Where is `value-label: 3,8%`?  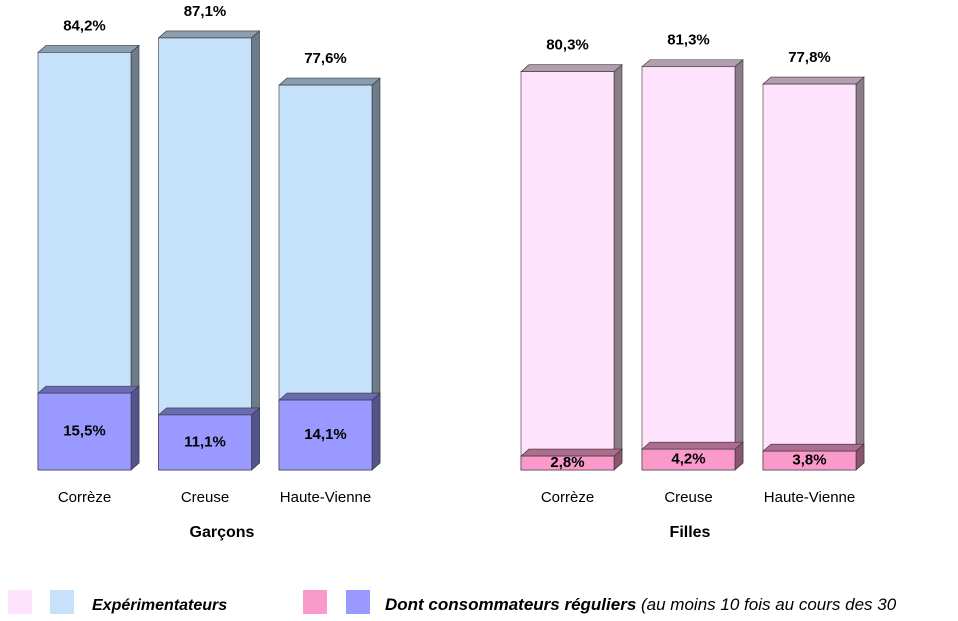 value-label: 3,8% is located at coordinates (809, 460).